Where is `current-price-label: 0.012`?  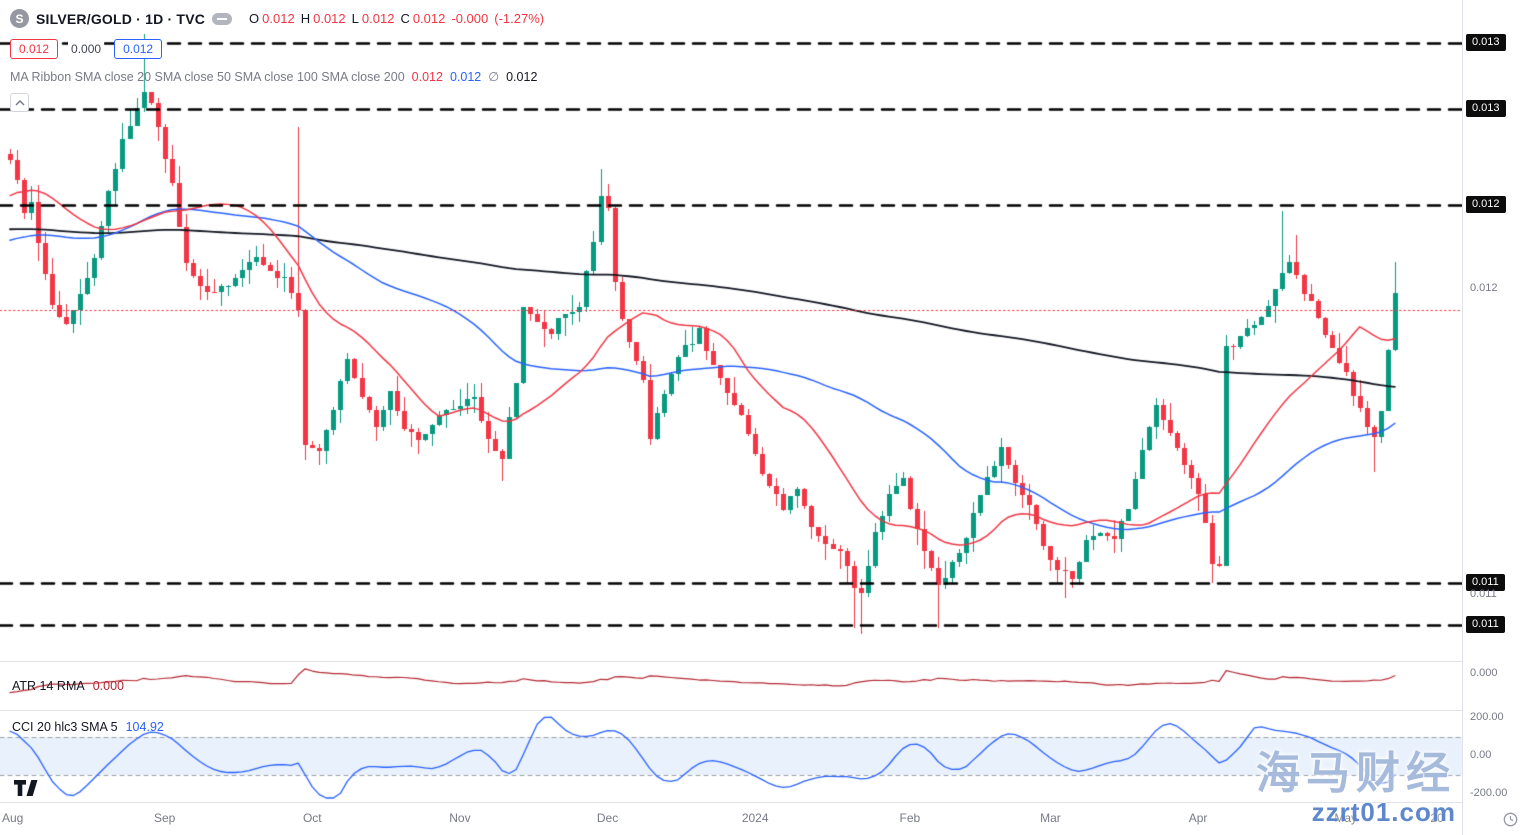
current-price-label: 0.012 is located at coordinates (1484, 288).